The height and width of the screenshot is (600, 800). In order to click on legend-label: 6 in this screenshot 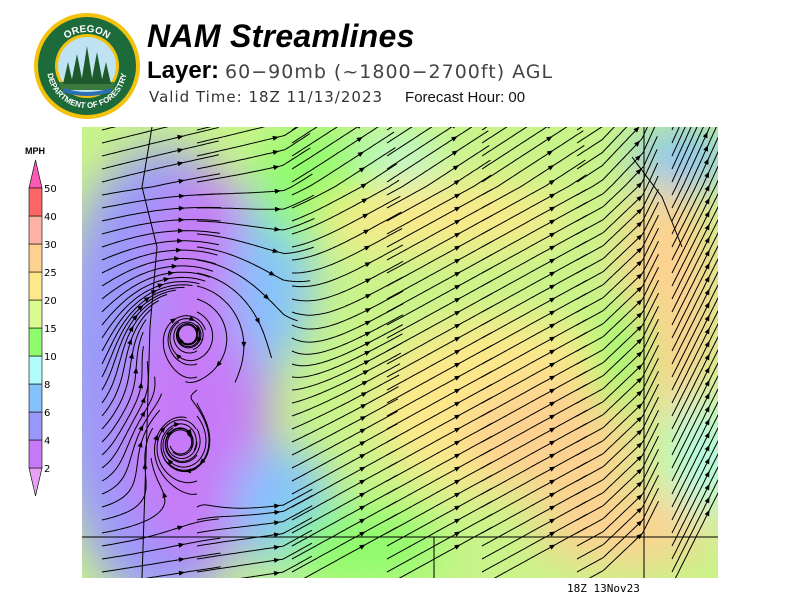, I will do `click(47, 413)`.